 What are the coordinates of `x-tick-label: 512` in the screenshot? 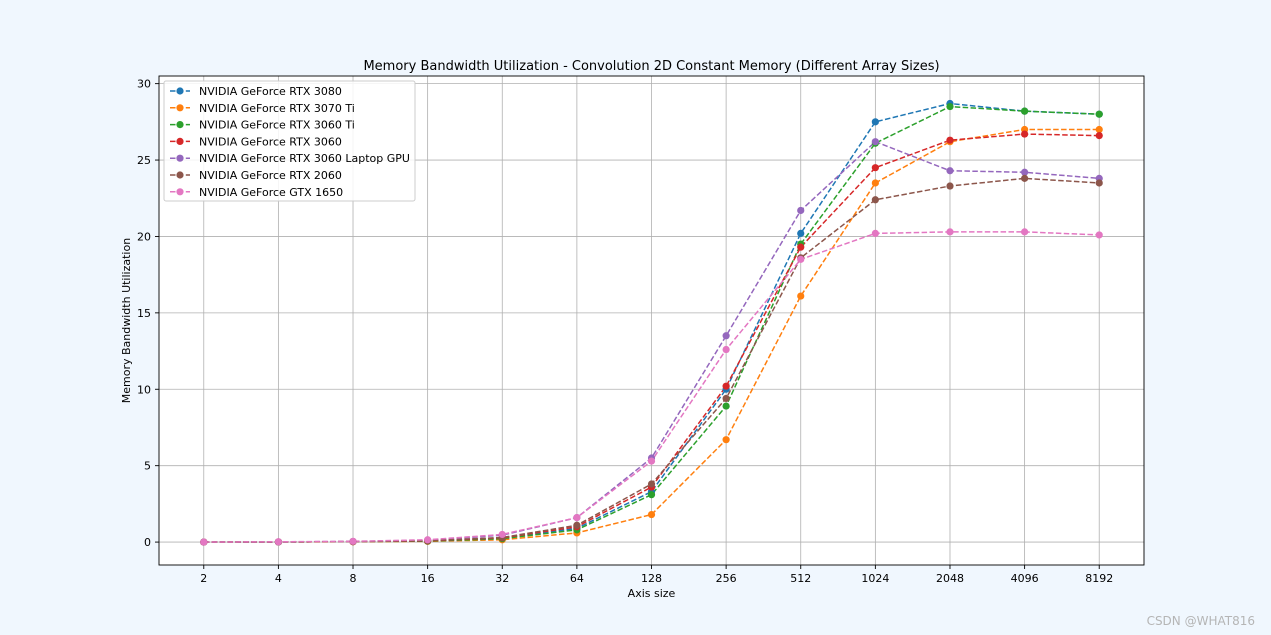 It's located at (800, 578).